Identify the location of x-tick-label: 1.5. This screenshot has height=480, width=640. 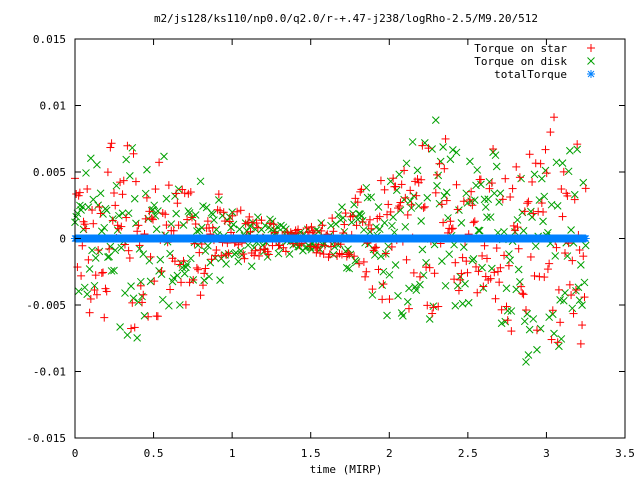
(311, 453).